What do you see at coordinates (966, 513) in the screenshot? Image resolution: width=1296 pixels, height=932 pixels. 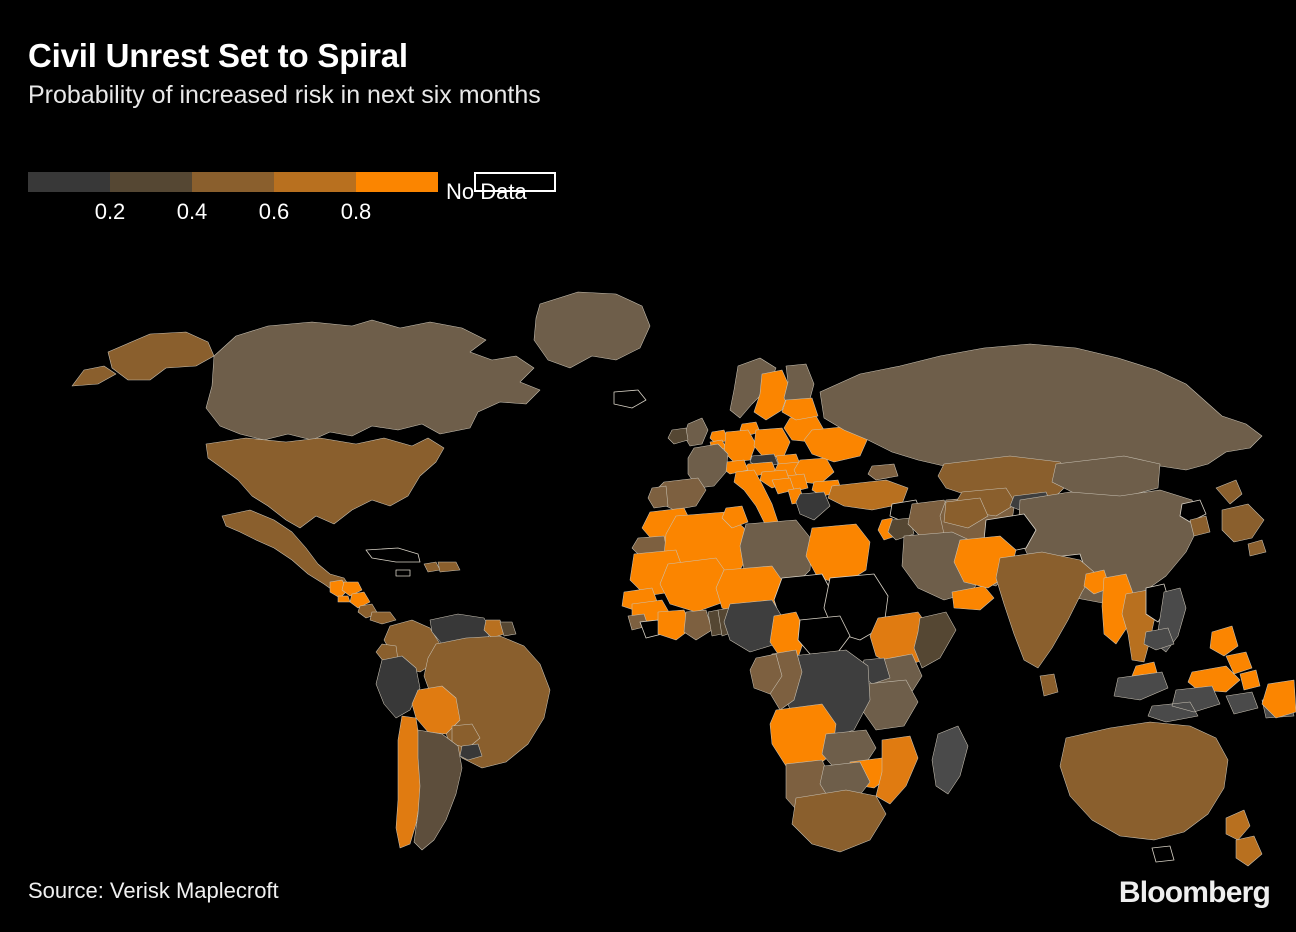 I see `country-turkmenistan: Turkmenistan — 0.55` at bounding box center [966, 513].